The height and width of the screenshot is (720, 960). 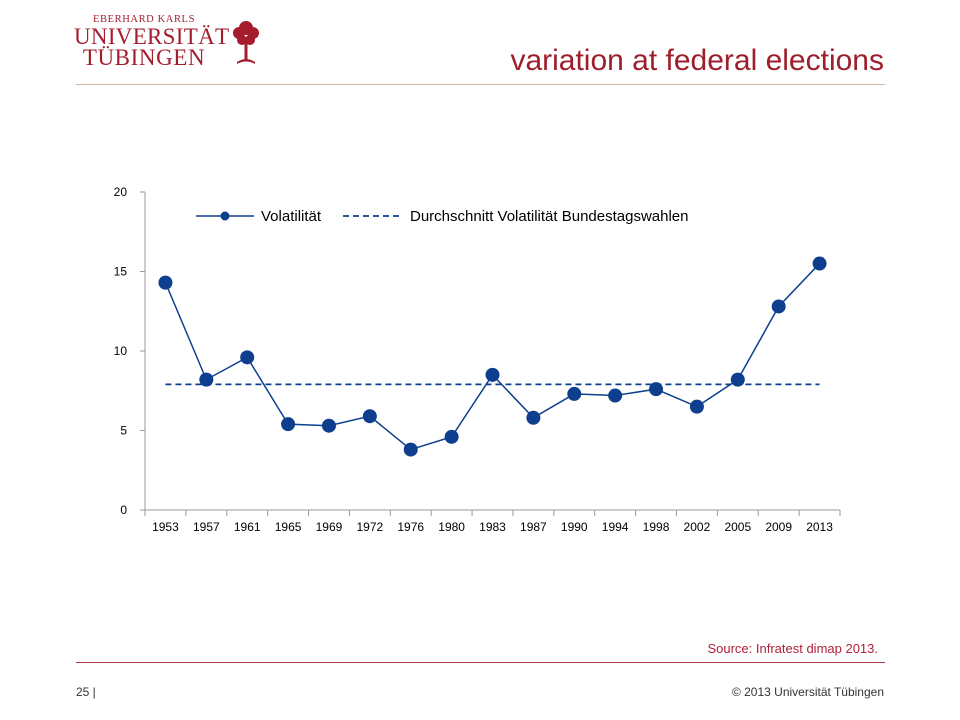 I want to click on x-tick-label: 1965, so click(x=288, y=527).